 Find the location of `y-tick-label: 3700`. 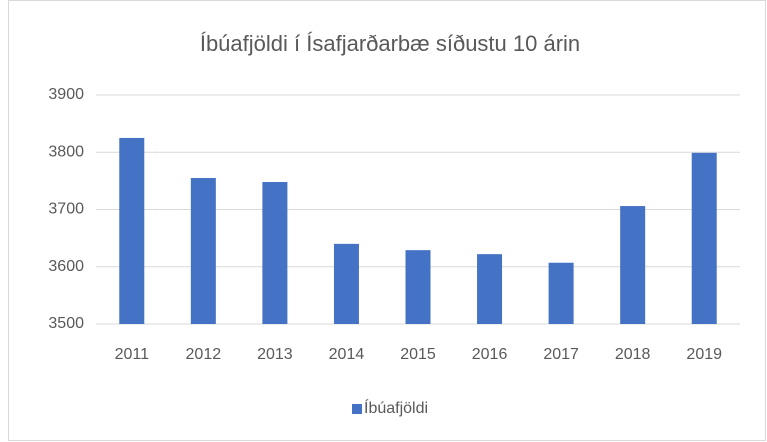

y-tick-label: 3700 is located at coordinates (66, 209).